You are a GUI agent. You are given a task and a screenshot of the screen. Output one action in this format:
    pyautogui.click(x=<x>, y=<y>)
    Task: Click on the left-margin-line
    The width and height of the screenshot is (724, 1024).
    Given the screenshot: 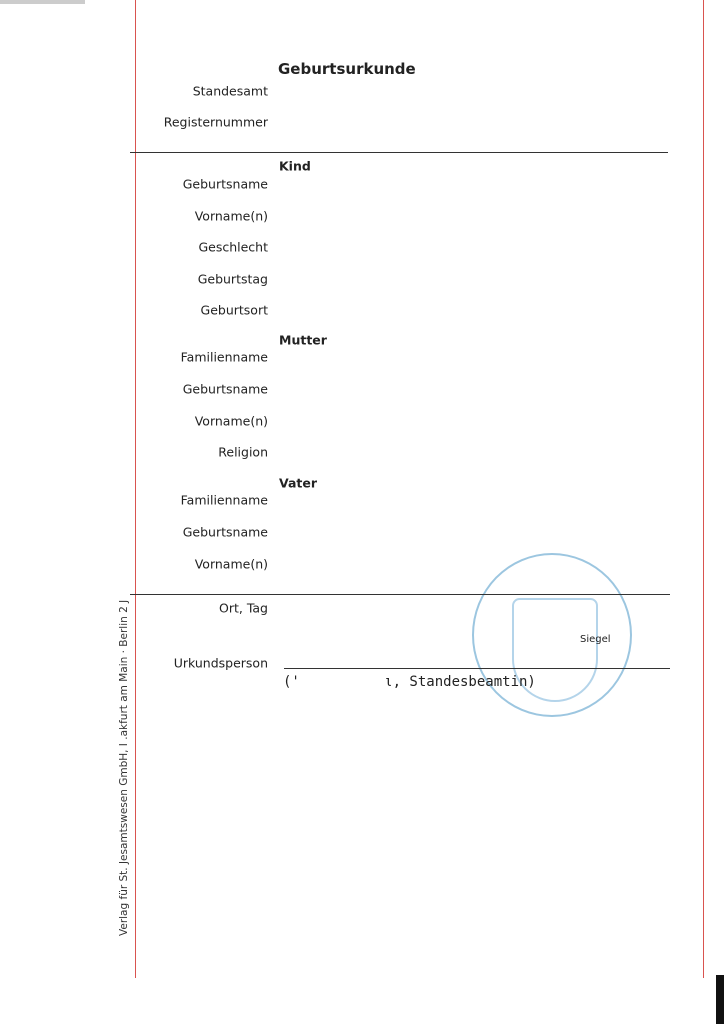 What is the action you would take?
    pyautogui.click(x=135, y=489)
    